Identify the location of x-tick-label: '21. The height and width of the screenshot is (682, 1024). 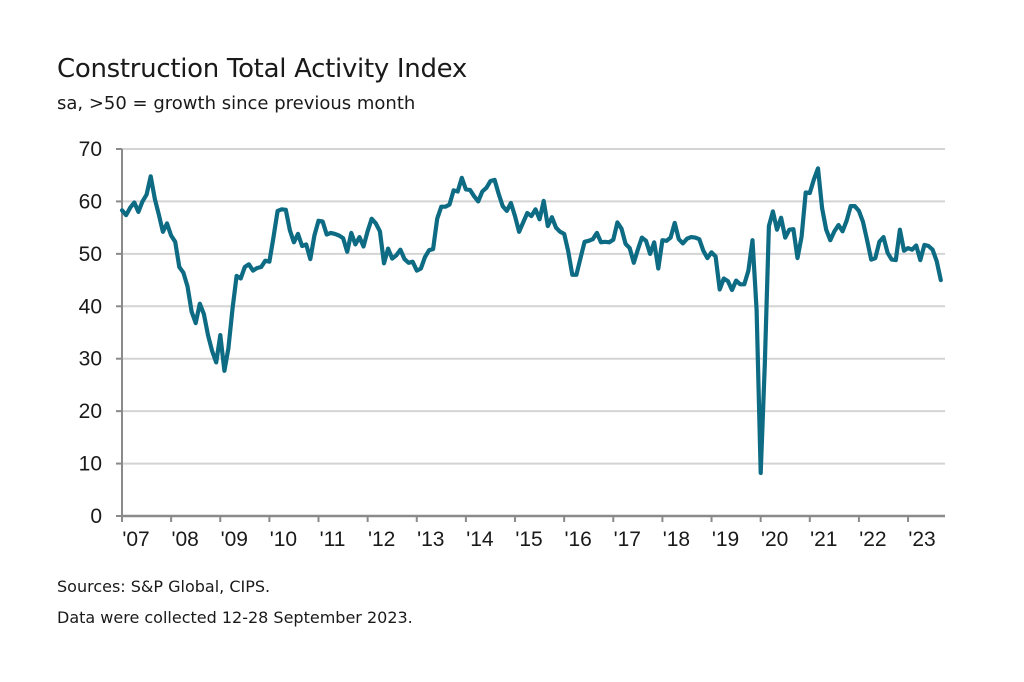
(823, 539).